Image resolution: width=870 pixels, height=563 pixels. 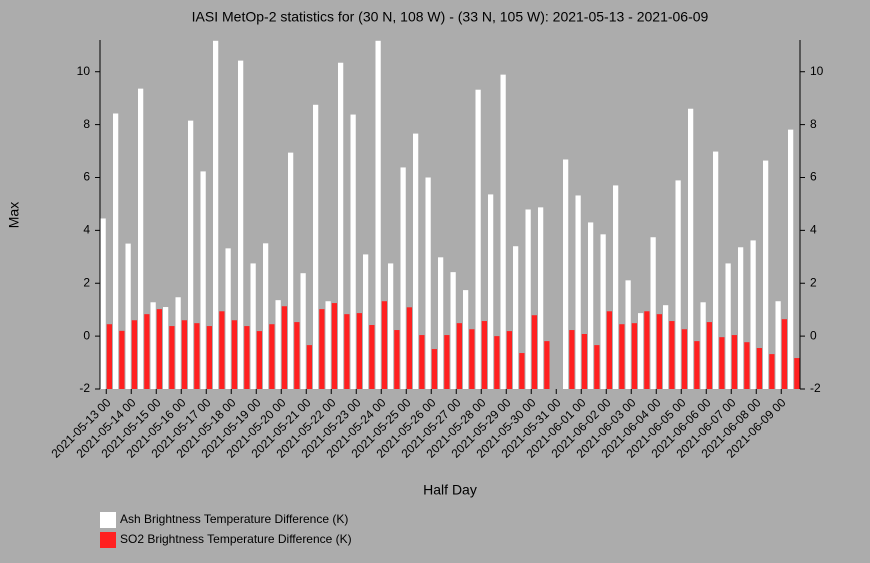 What do you see at coordinates (450, 490) in the screenshot?
I see `x-axis-label: Half Day` at bounding box center [450, 490].